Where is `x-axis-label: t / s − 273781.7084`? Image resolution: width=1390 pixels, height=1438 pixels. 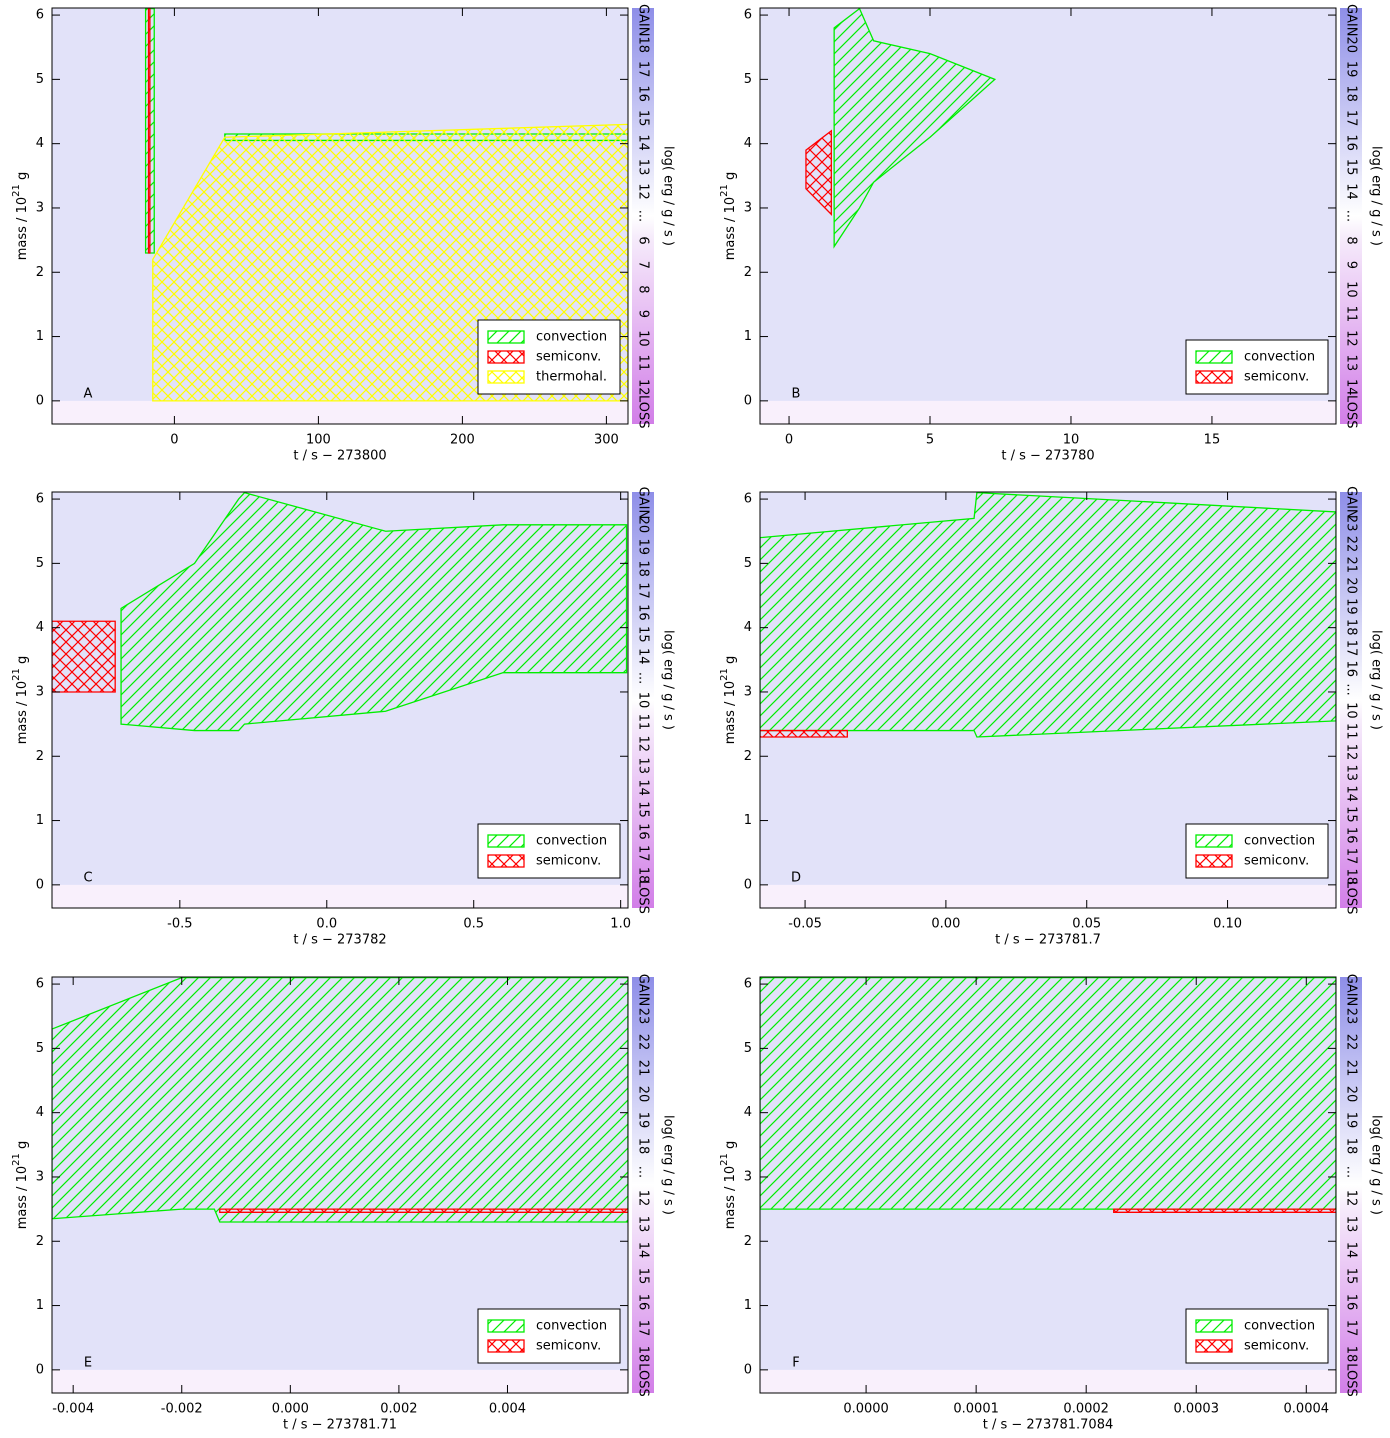
x-axis-label: t / s − 273781.7084 is located at coordinates (1048, 1425).